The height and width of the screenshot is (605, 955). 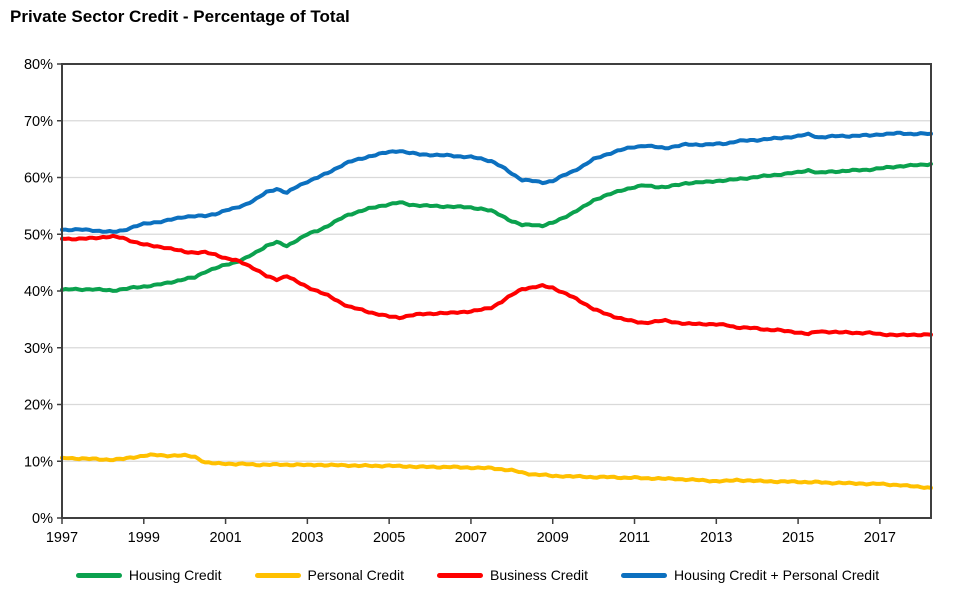 I want to click on y-axis-tick-label: 60%, so click(x=38, y=179).